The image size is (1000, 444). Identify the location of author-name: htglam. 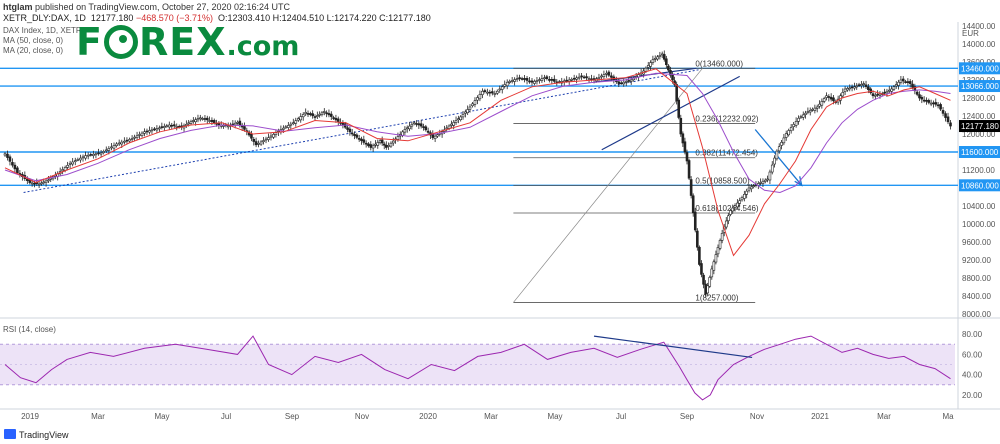
(18, 7).